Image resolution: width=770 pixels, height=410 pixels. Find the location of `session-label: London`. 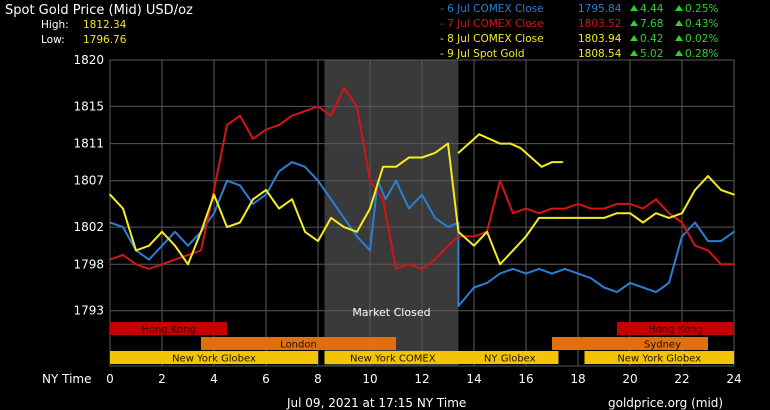

session-label: London is located at coordinates (298, 345).